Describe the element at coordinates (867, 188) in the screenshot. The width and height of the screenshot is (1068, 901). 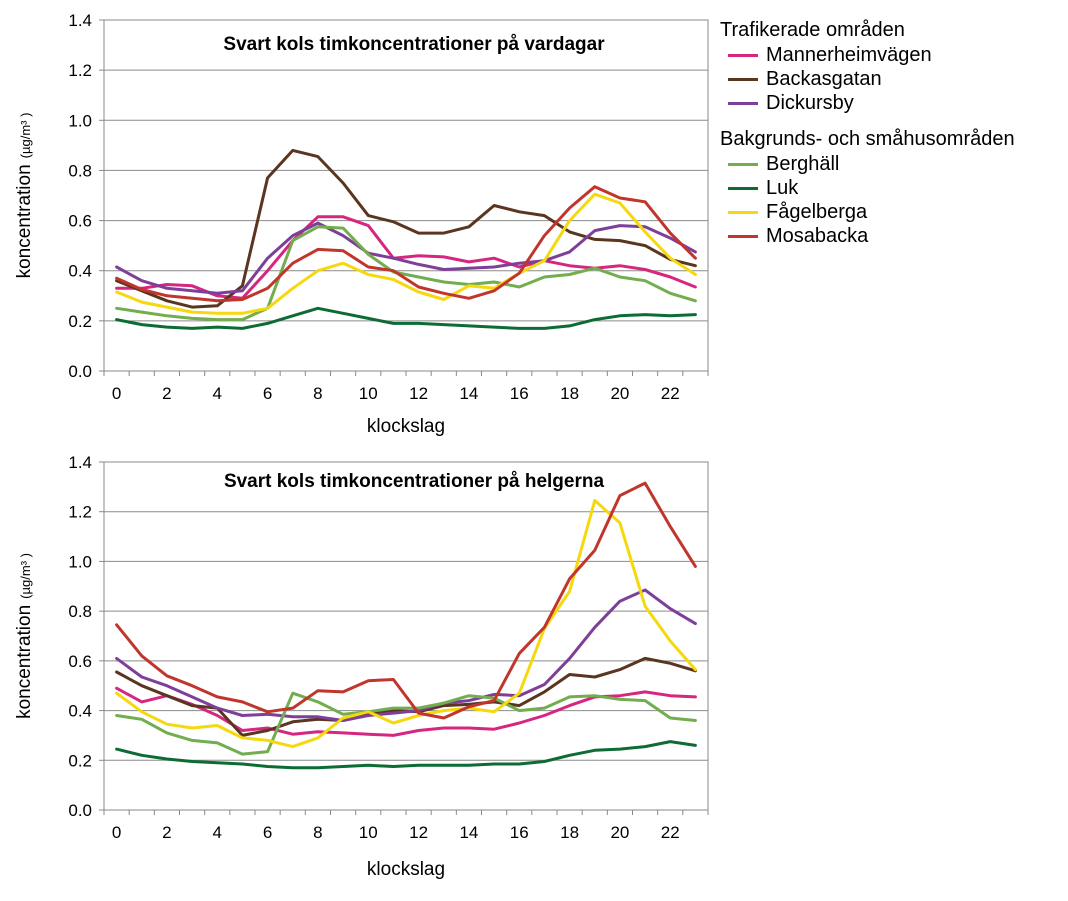
I see `legend-item-luk: Luk` at that location.